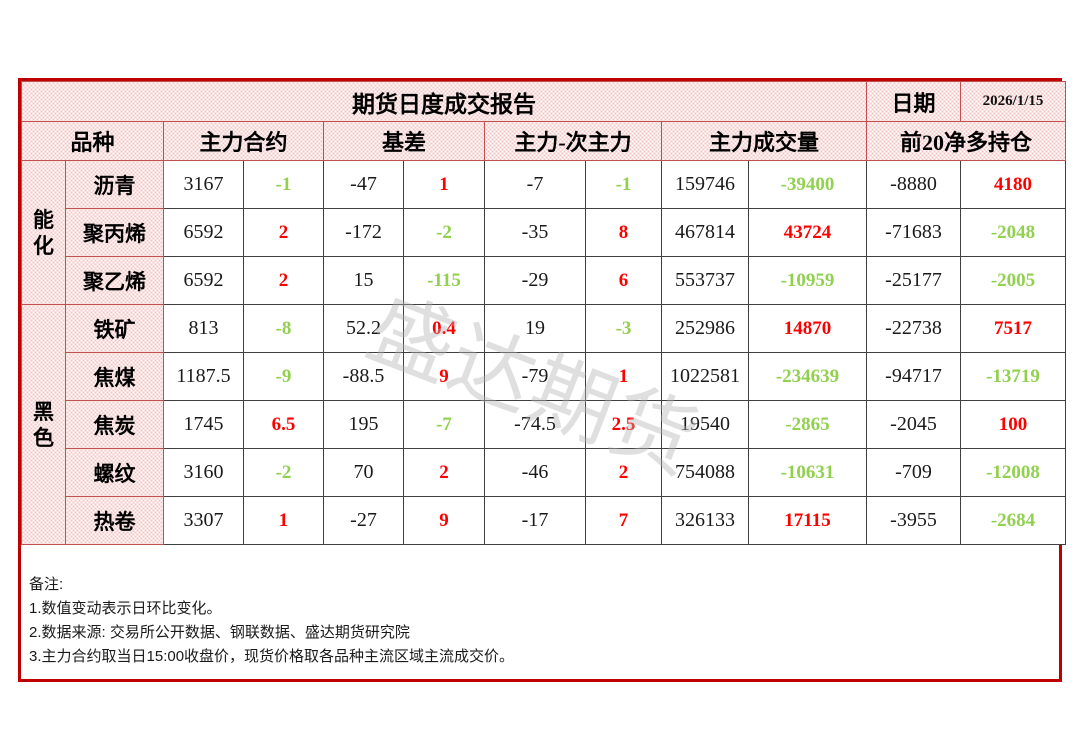 The height and width of the screenshot is (730, 1080). What do you see at coordinates (114, 472) in the screenshot?
I see `variety-name: 螺纹` at bounding box center [114, 472].